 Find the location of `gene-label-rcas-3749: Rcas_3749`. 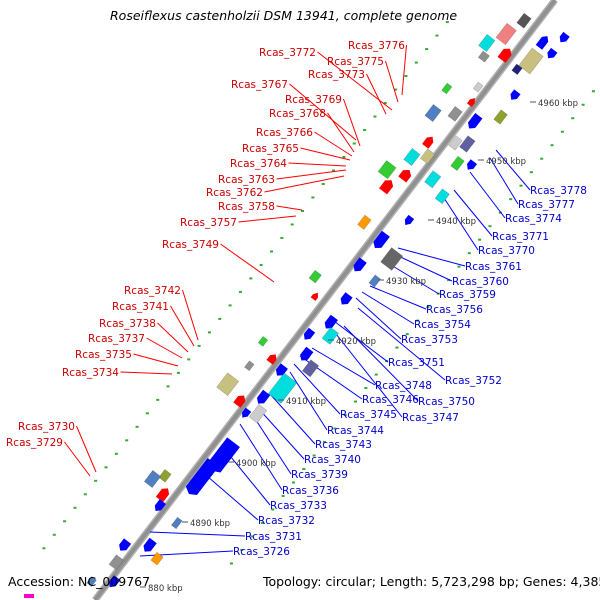

gene-label-rcas-3749: Rcas_3749 is located at coordinates (190, 245).